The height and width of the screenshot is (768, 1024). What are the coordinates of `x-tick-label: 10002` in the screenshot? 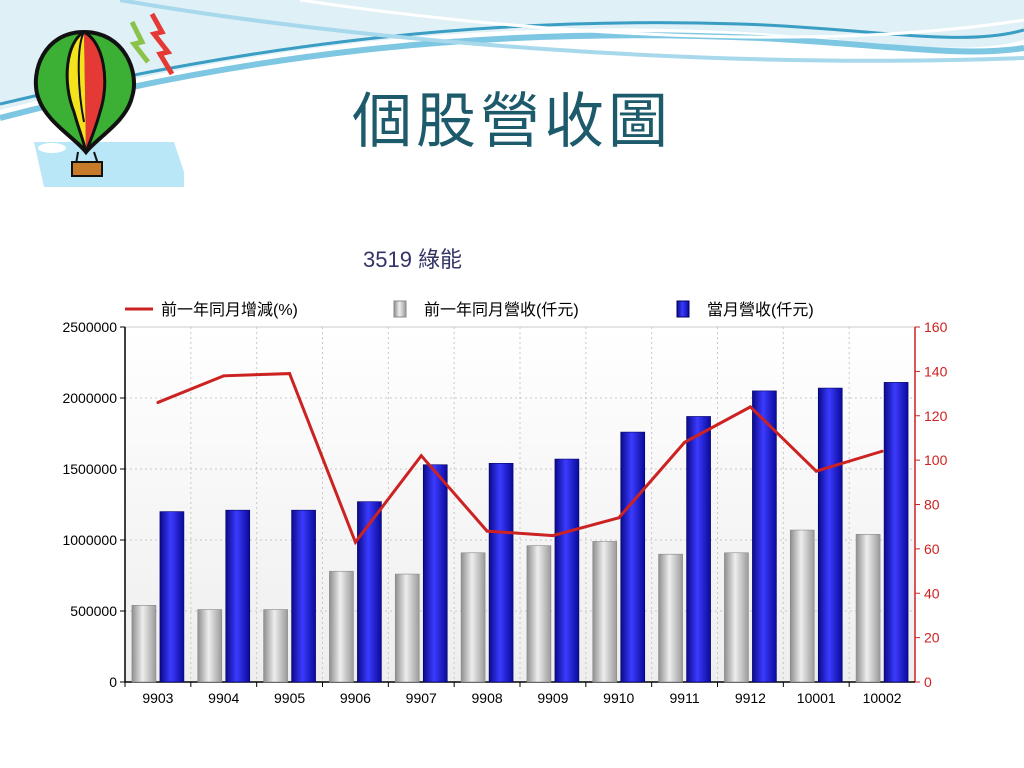 It's located at (882, 698).